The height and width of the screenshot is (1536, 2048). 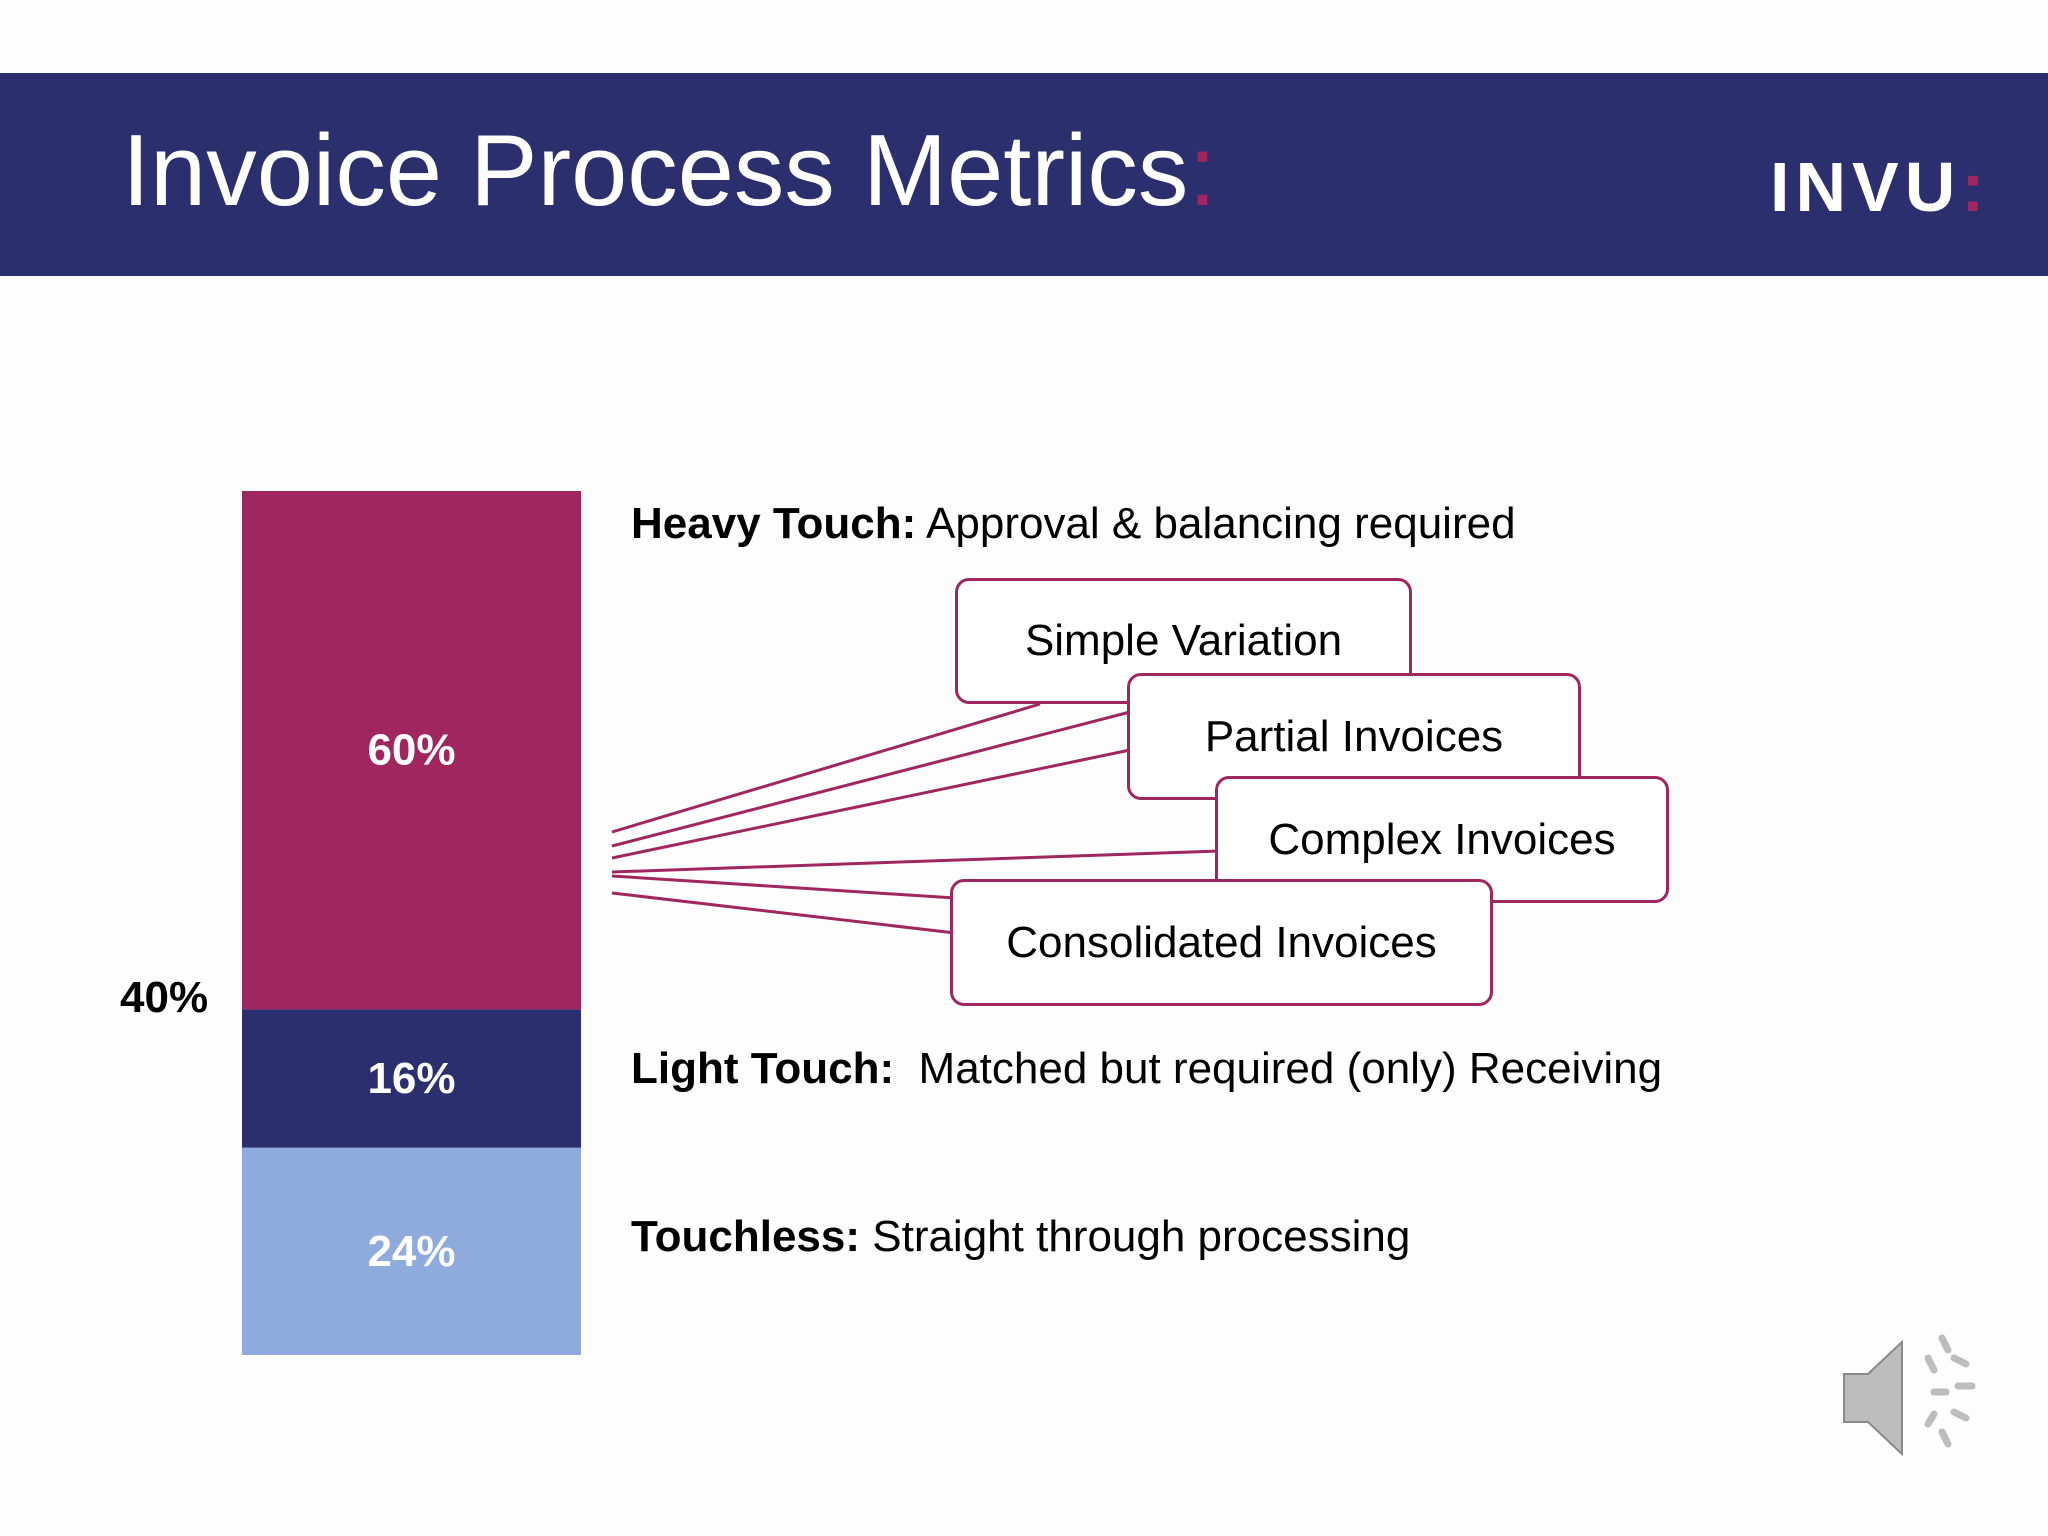 I want to click on bar-segment-heavy-touch, so click(x=411, y=750).